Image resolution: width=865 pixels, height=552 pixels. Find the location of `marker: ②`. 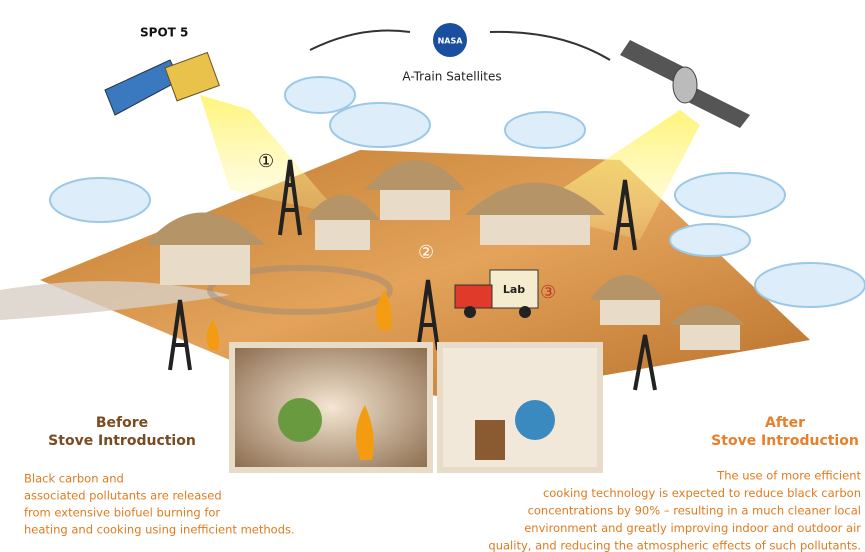

marker: ② is located at coordinates (426, 252).